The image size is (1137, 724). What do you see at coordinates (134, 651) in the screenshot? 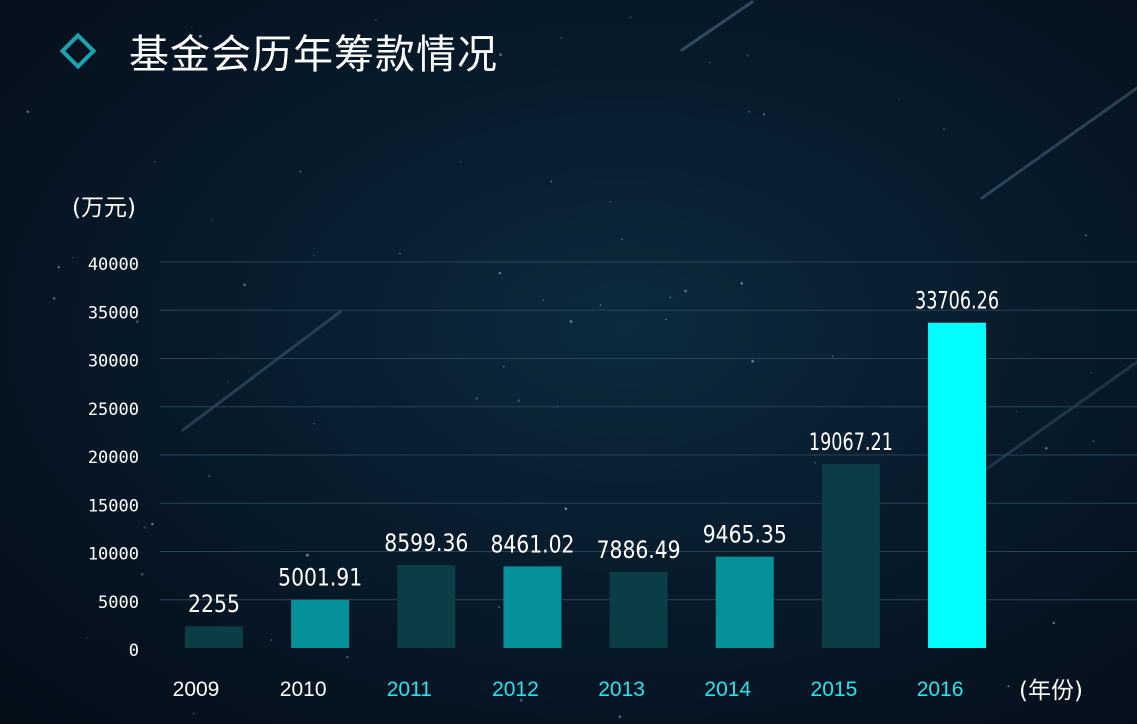
I see `y-tick-label: 0` at bounding box center [134, 651].